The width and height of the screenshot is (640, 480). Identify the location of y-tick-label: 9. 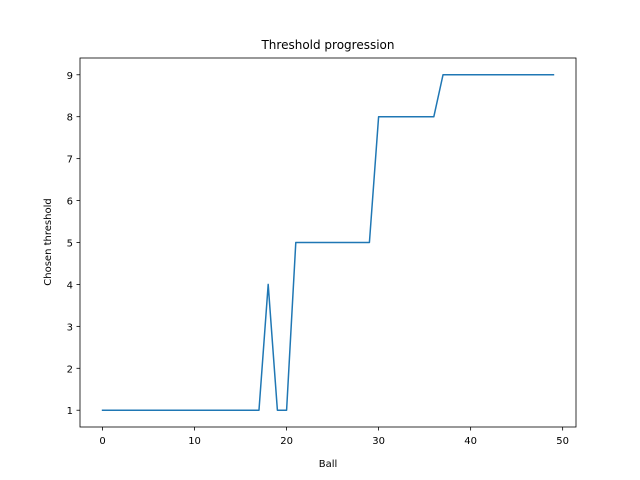
(70, 76).